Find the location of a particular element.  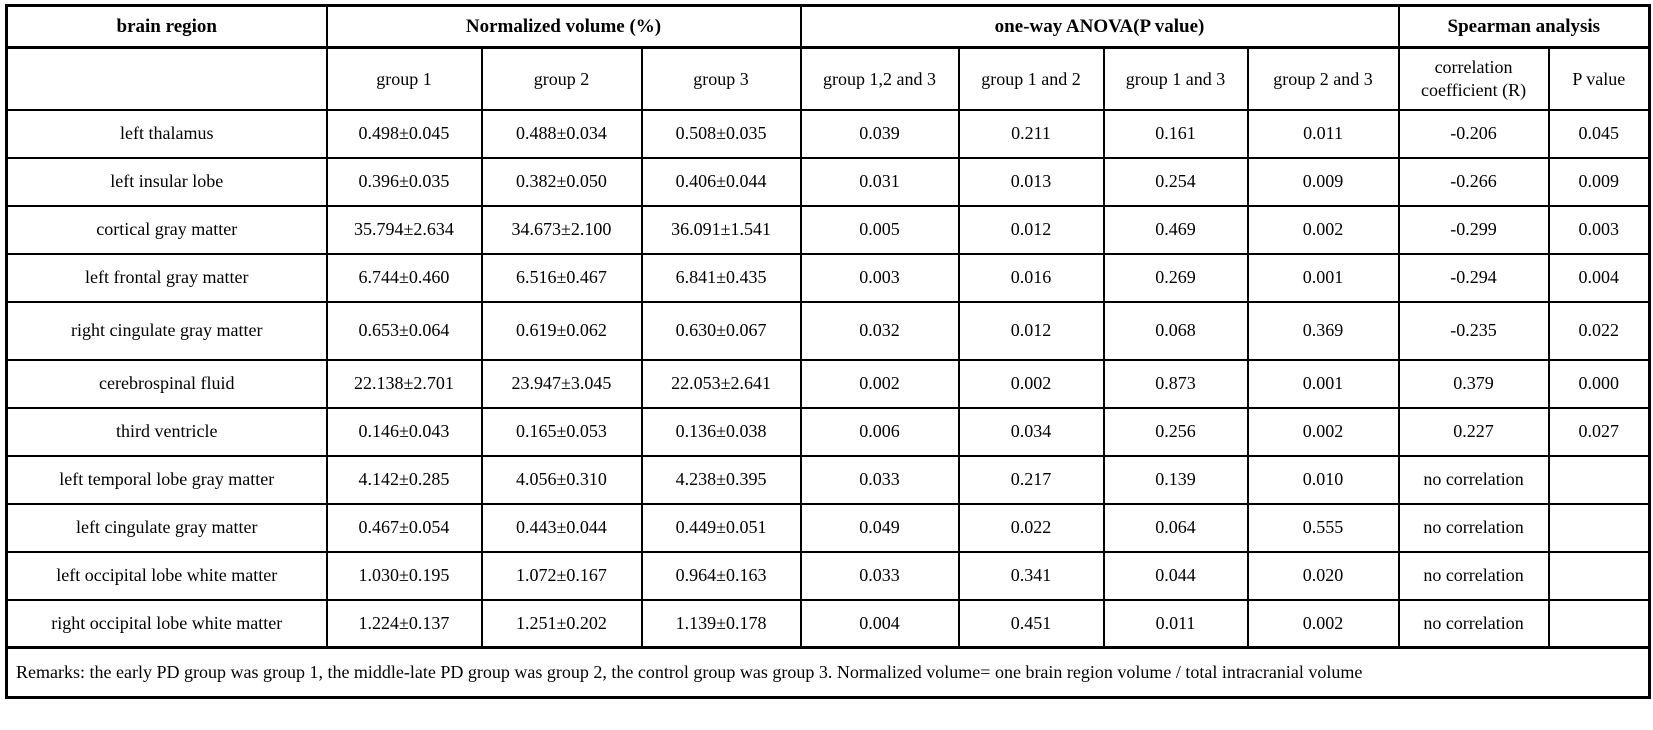

volume-group3-cell: 4.238±0.395 is located at coordinates (721, 479).